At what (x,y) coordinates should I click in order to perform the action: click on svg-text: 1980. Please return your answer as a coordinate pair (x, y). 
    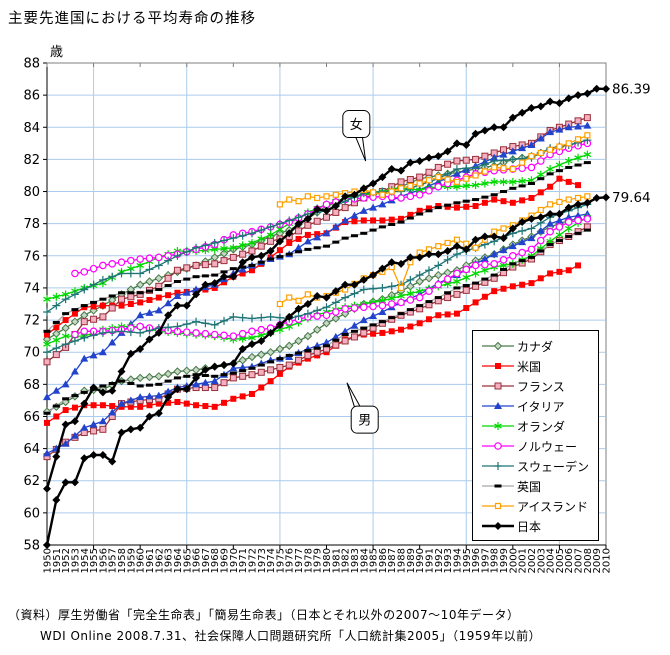
    Looking at the image, I should click on (327, 560).